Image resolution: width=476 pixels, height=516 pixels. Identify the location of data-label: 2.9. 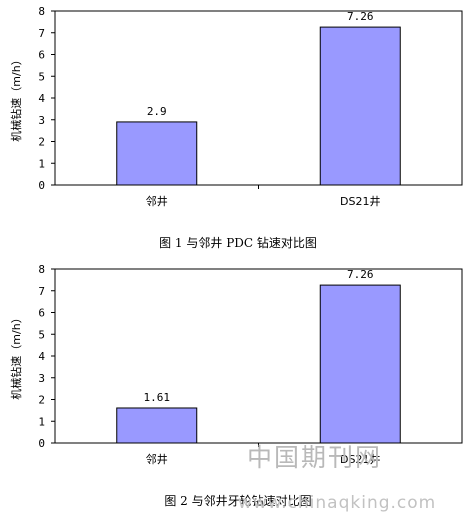
(157, 111).